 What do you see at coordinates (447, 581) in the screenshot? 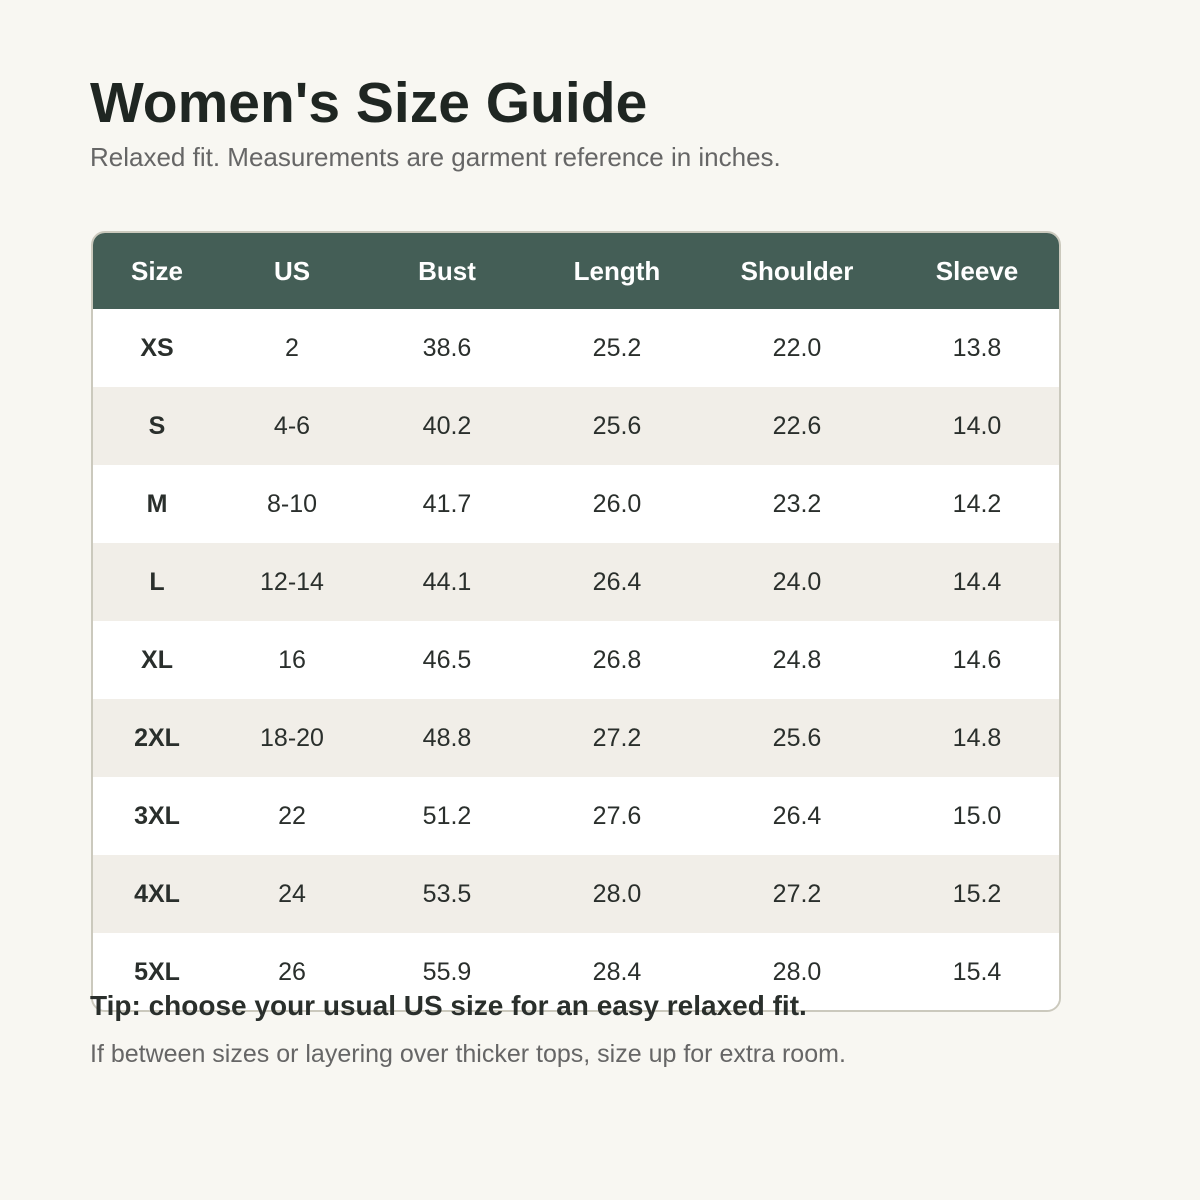
I see `table-cell: 44.1` at bounding box center [447, 581].